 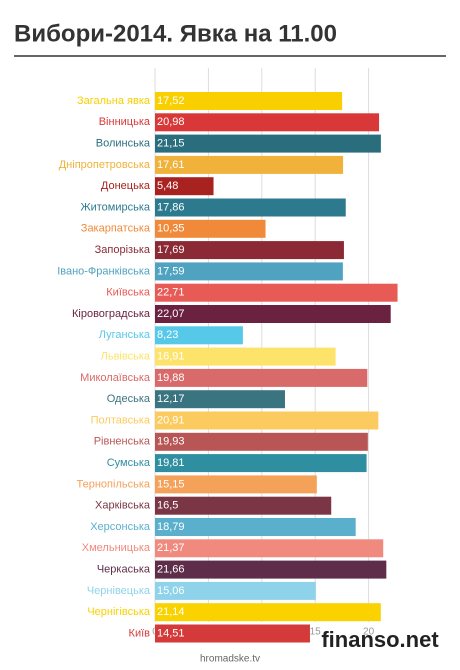 What do you see at coordinates (171, 463) in the screenshot?
I see `value-label: 19,81` at bounding box center [171, 463].